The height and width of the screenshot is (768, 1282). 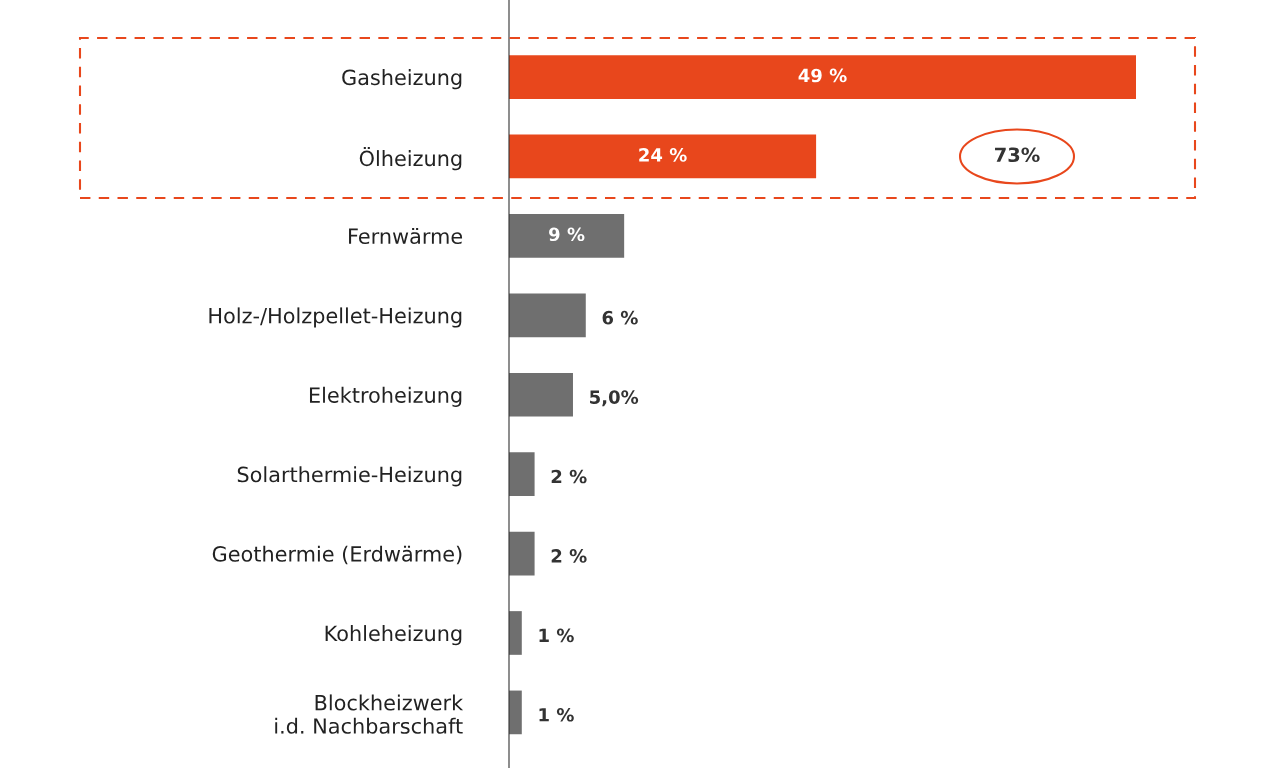 I want to click on data-label: 9 %, so click(x=567, y=234).